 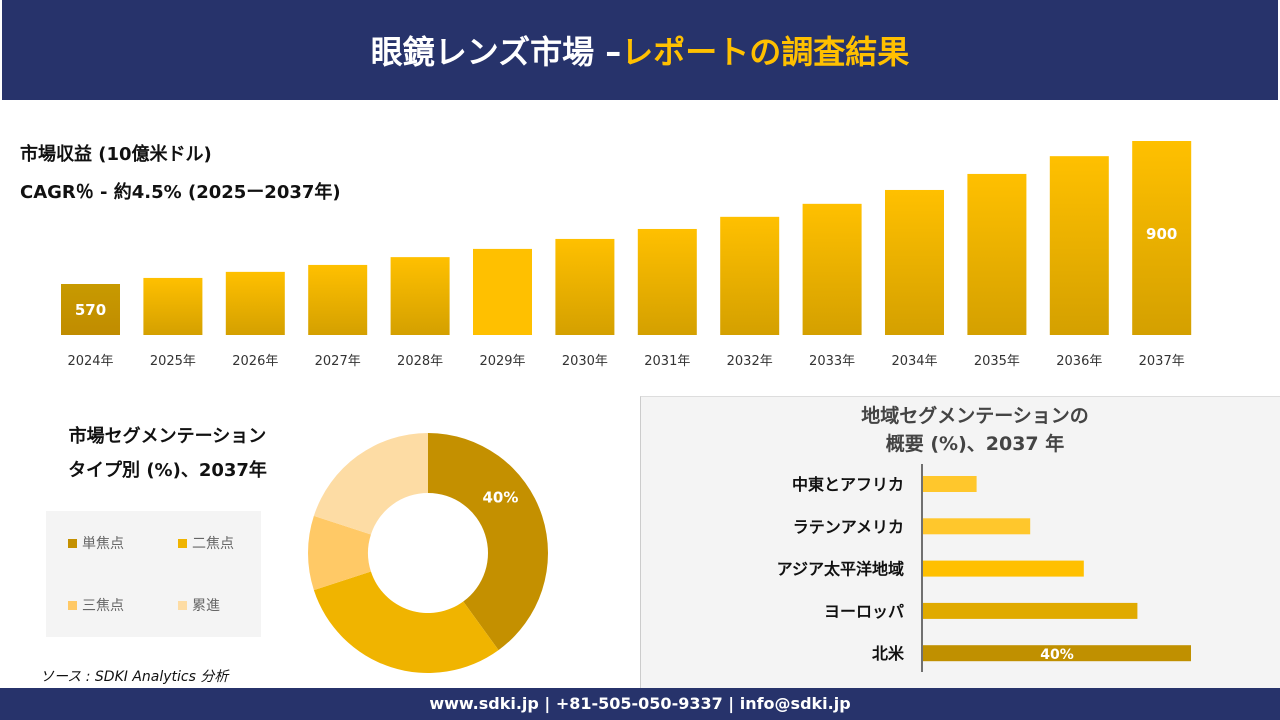 What do you see at coordinates (167, 454) in the screenshot?
I see `type-segment-title: 市場セグメンテーション タイプ別 (%)、2037年` at bounding box center [167, 454].